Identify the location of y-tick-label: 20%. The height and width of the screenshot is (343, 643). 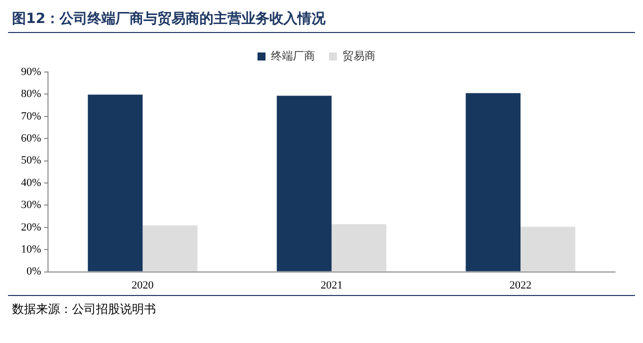
(31, 227).